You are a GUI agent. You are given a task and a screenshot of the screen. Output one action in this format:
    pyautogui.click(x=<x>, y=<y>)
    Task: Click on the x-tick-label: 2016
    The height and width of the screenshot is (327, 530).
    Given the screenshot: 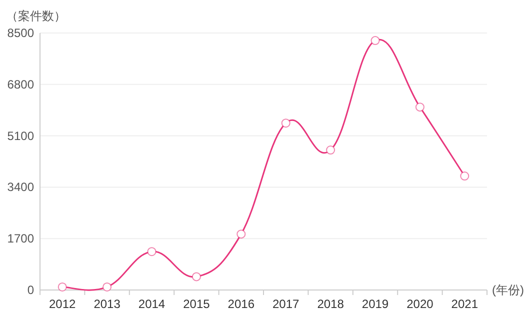 What is the action you would take?
    pyautogui.click(x=241, y=304)
    